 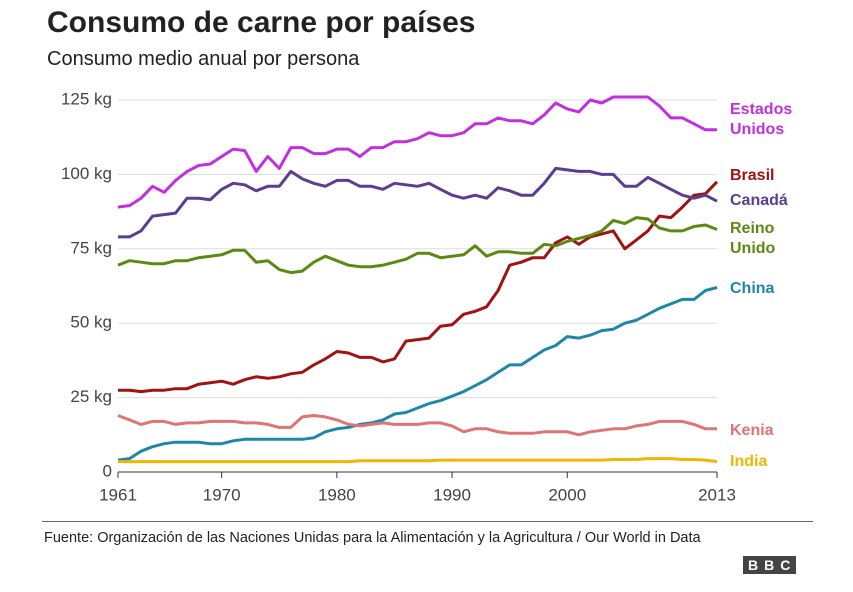 I want to click on series-label: Kenia, so click(x=752, y=430).